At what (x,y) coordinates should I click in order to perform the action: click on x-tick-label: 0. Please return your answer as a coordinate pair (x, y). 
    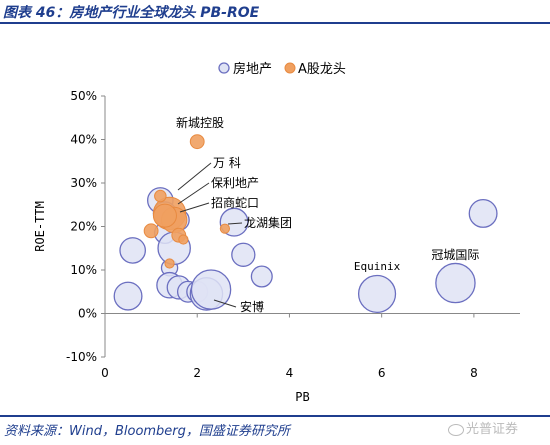
    Looking at the image, I should click on (105, 373).